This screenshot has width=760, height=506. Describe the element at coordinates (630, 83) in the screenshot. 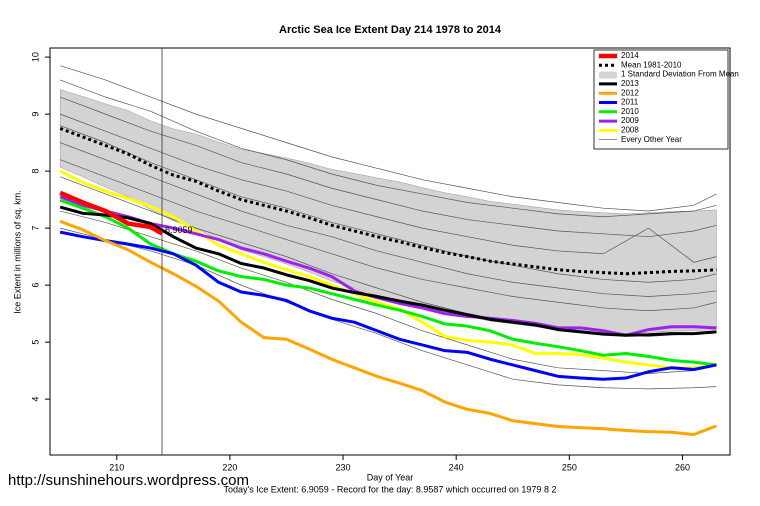

I see `legend-label: 2013` at that location.